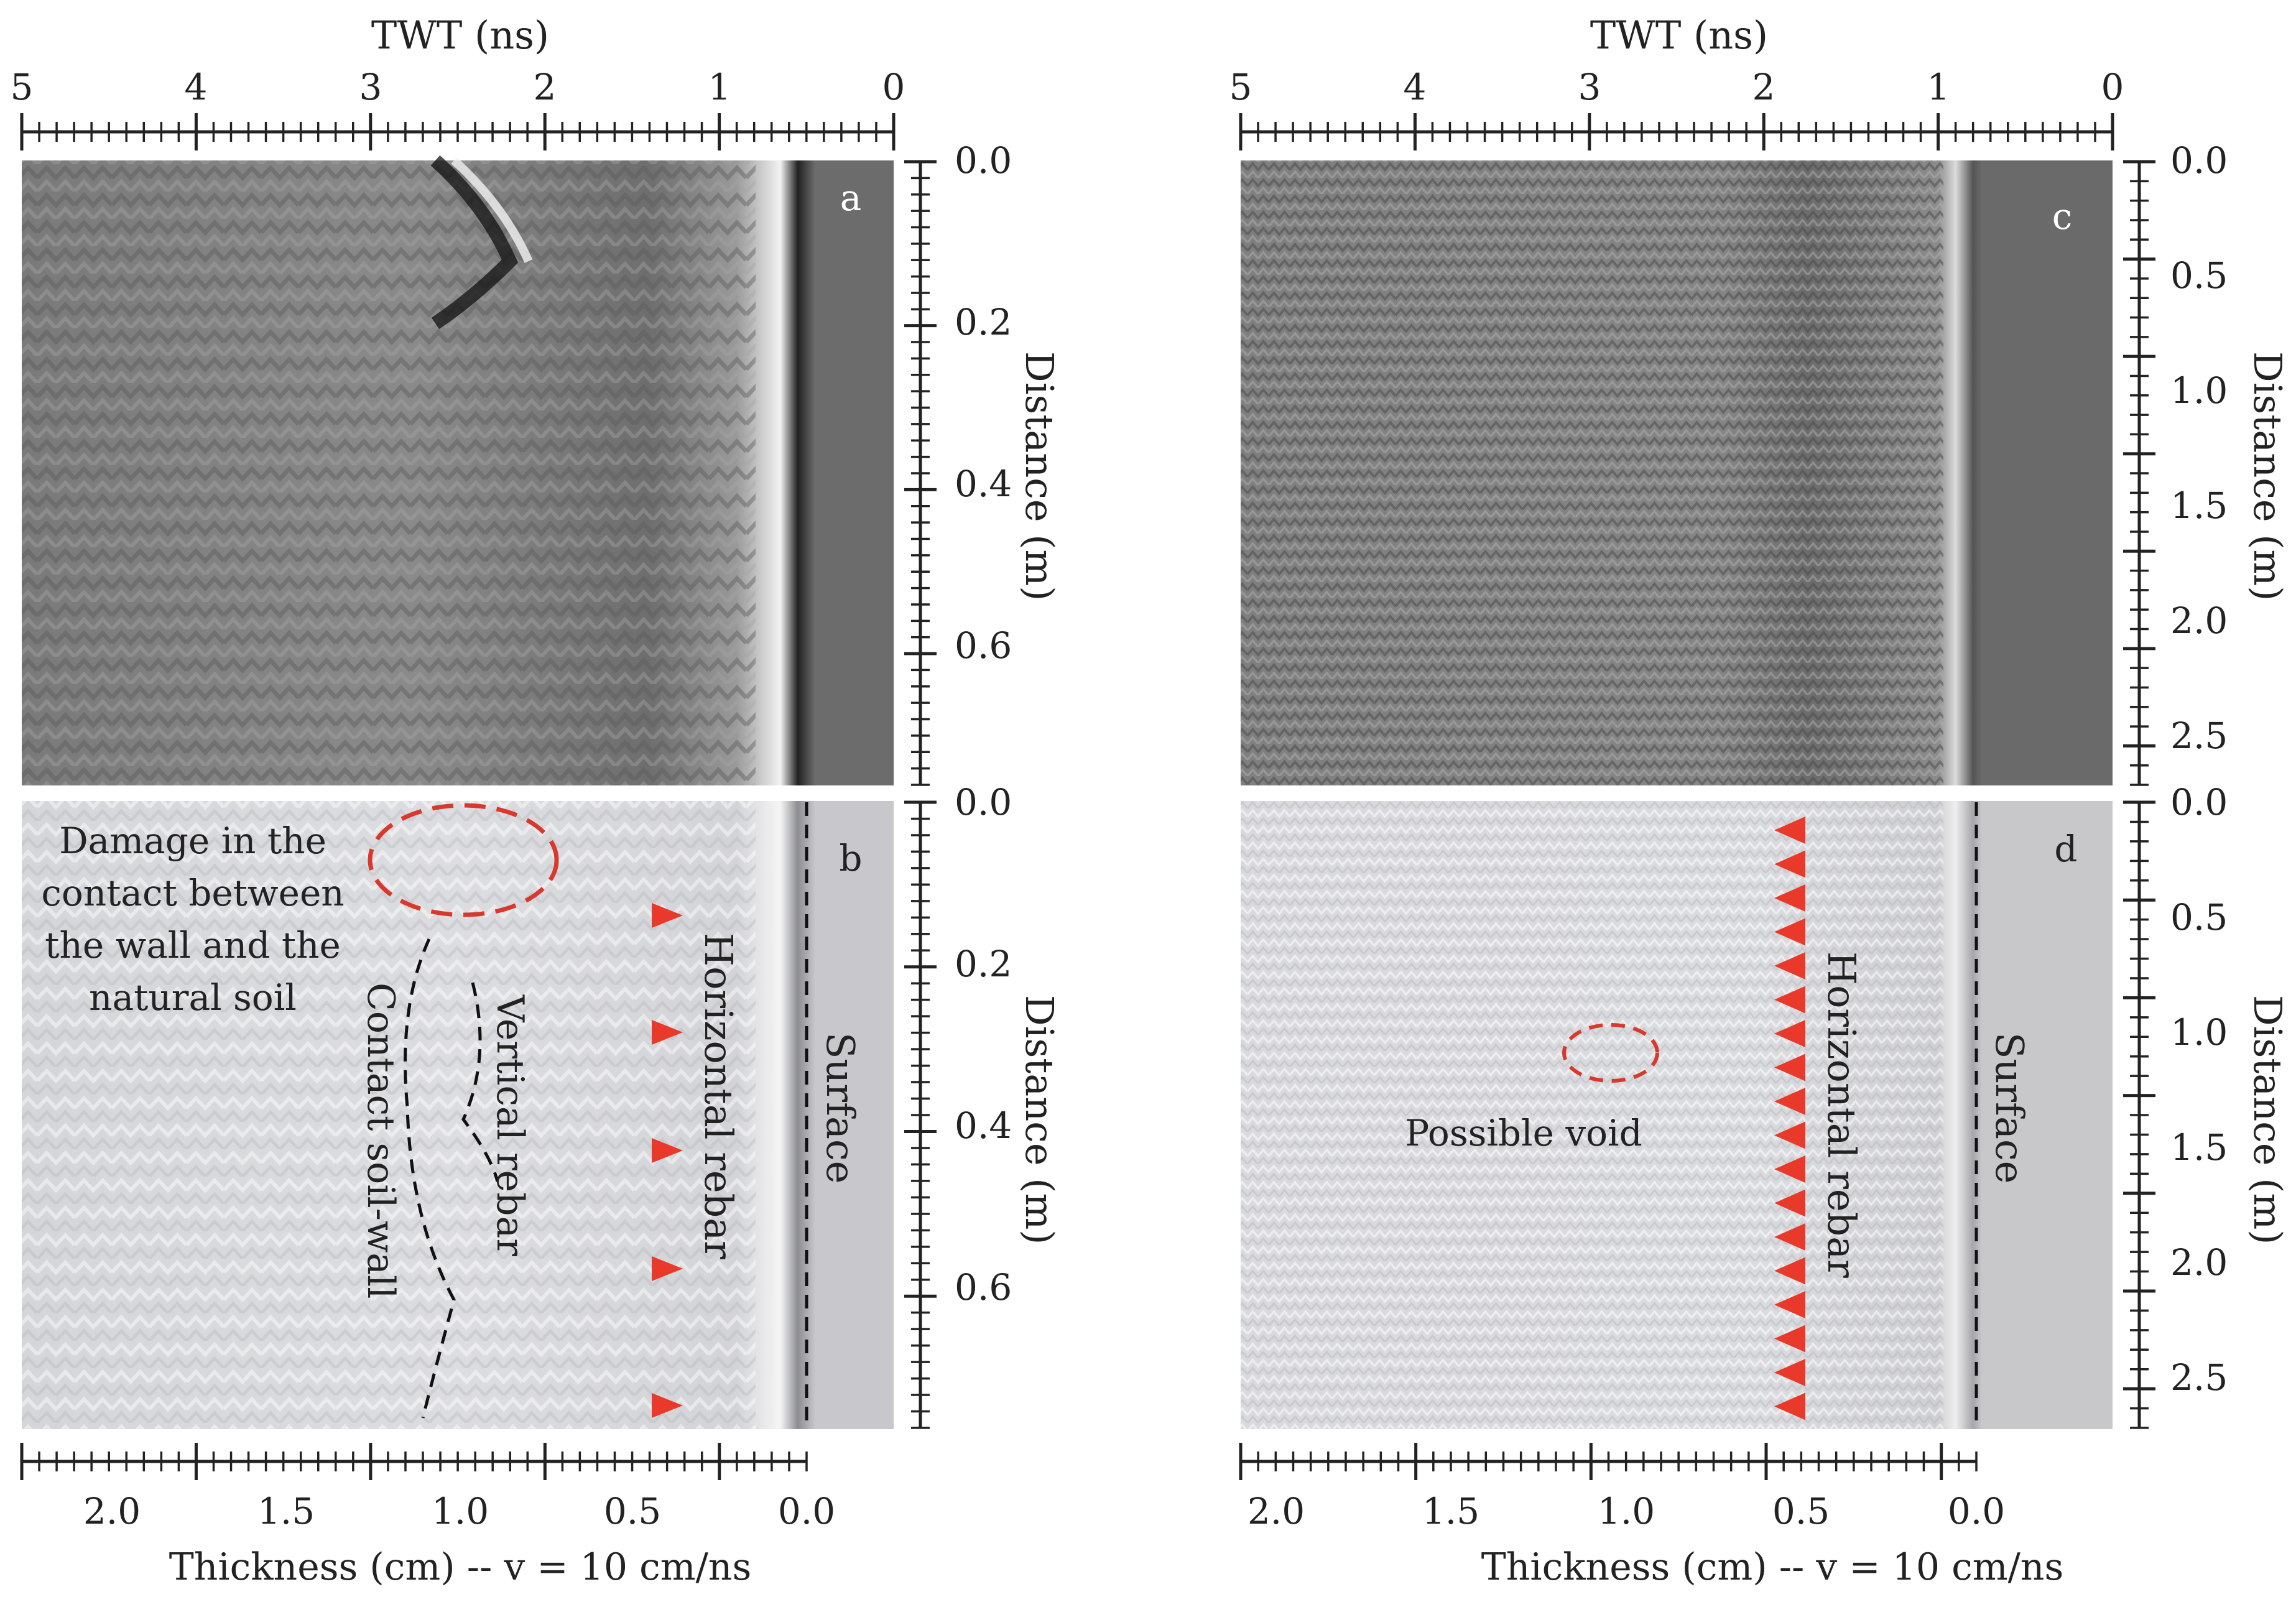  Describe the element at coordinates (851, 198) in the screenshot. I see `panel-a-label: a` at that location.